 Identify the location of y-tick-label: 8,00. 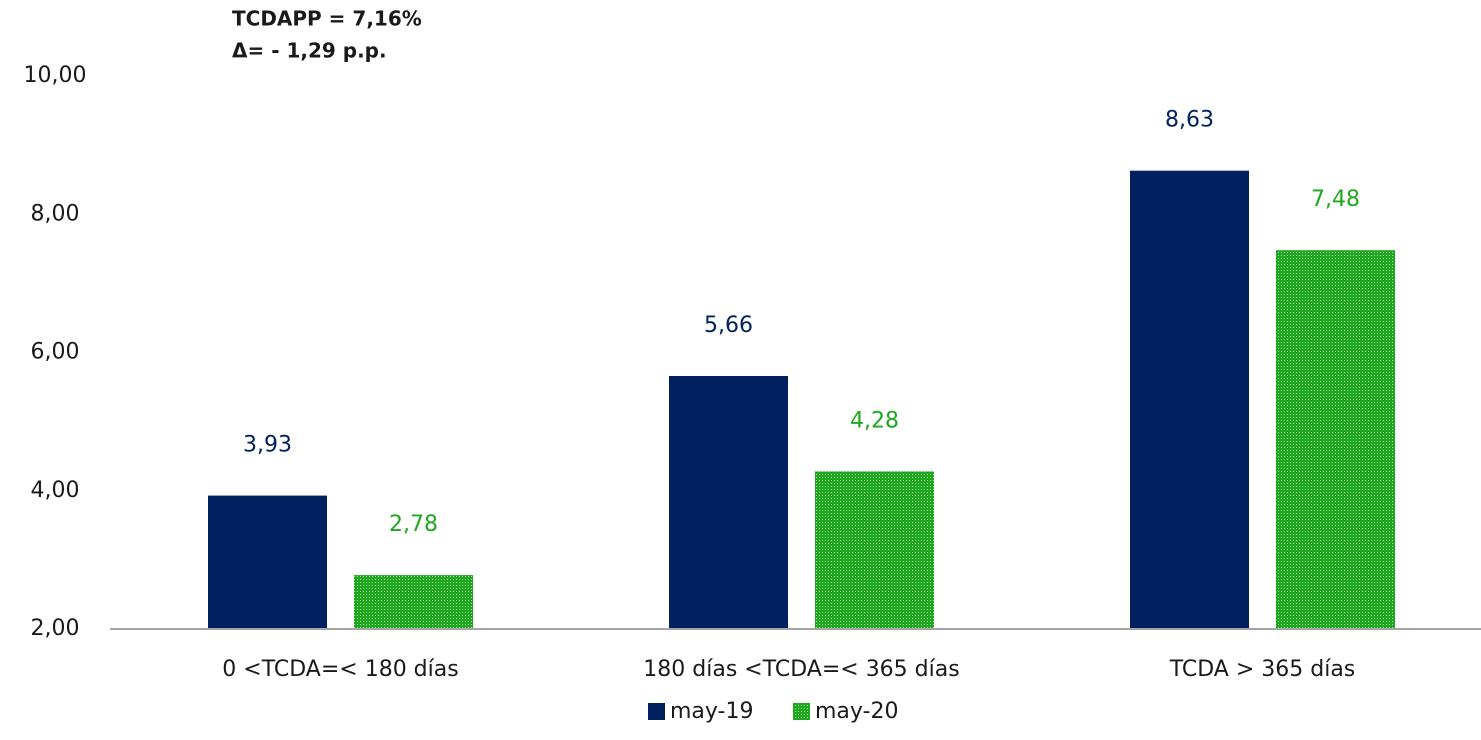
(55, 213).